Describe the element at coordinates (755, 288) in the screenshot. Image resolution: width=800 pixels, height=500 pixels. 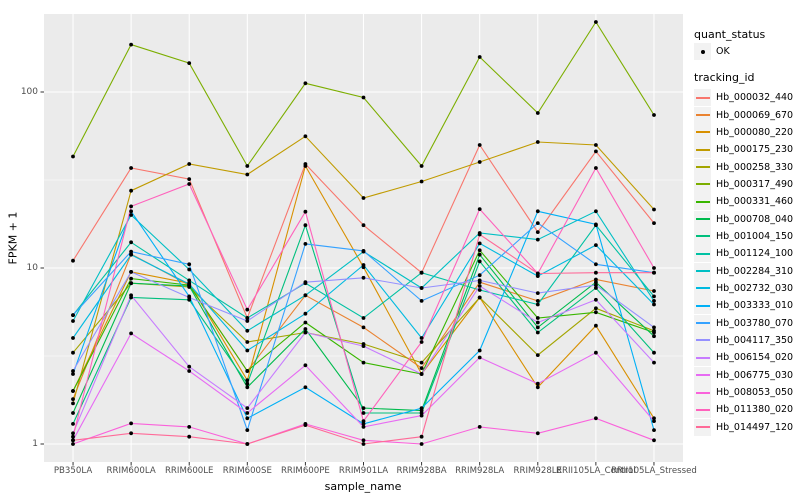
I see `legend-item-label: Hb_002732_030` at that location.